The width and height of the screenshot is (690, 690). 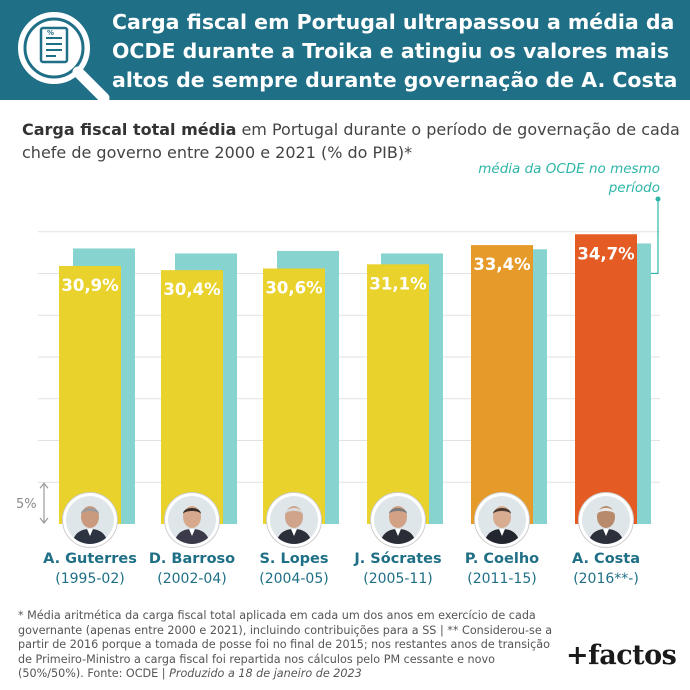 What do you see at coordinates (265, 674) in the screenshot?
I see `footnote-produced: Produzido a 18 de janeiro de 2023` at bounding box center [265, 674].